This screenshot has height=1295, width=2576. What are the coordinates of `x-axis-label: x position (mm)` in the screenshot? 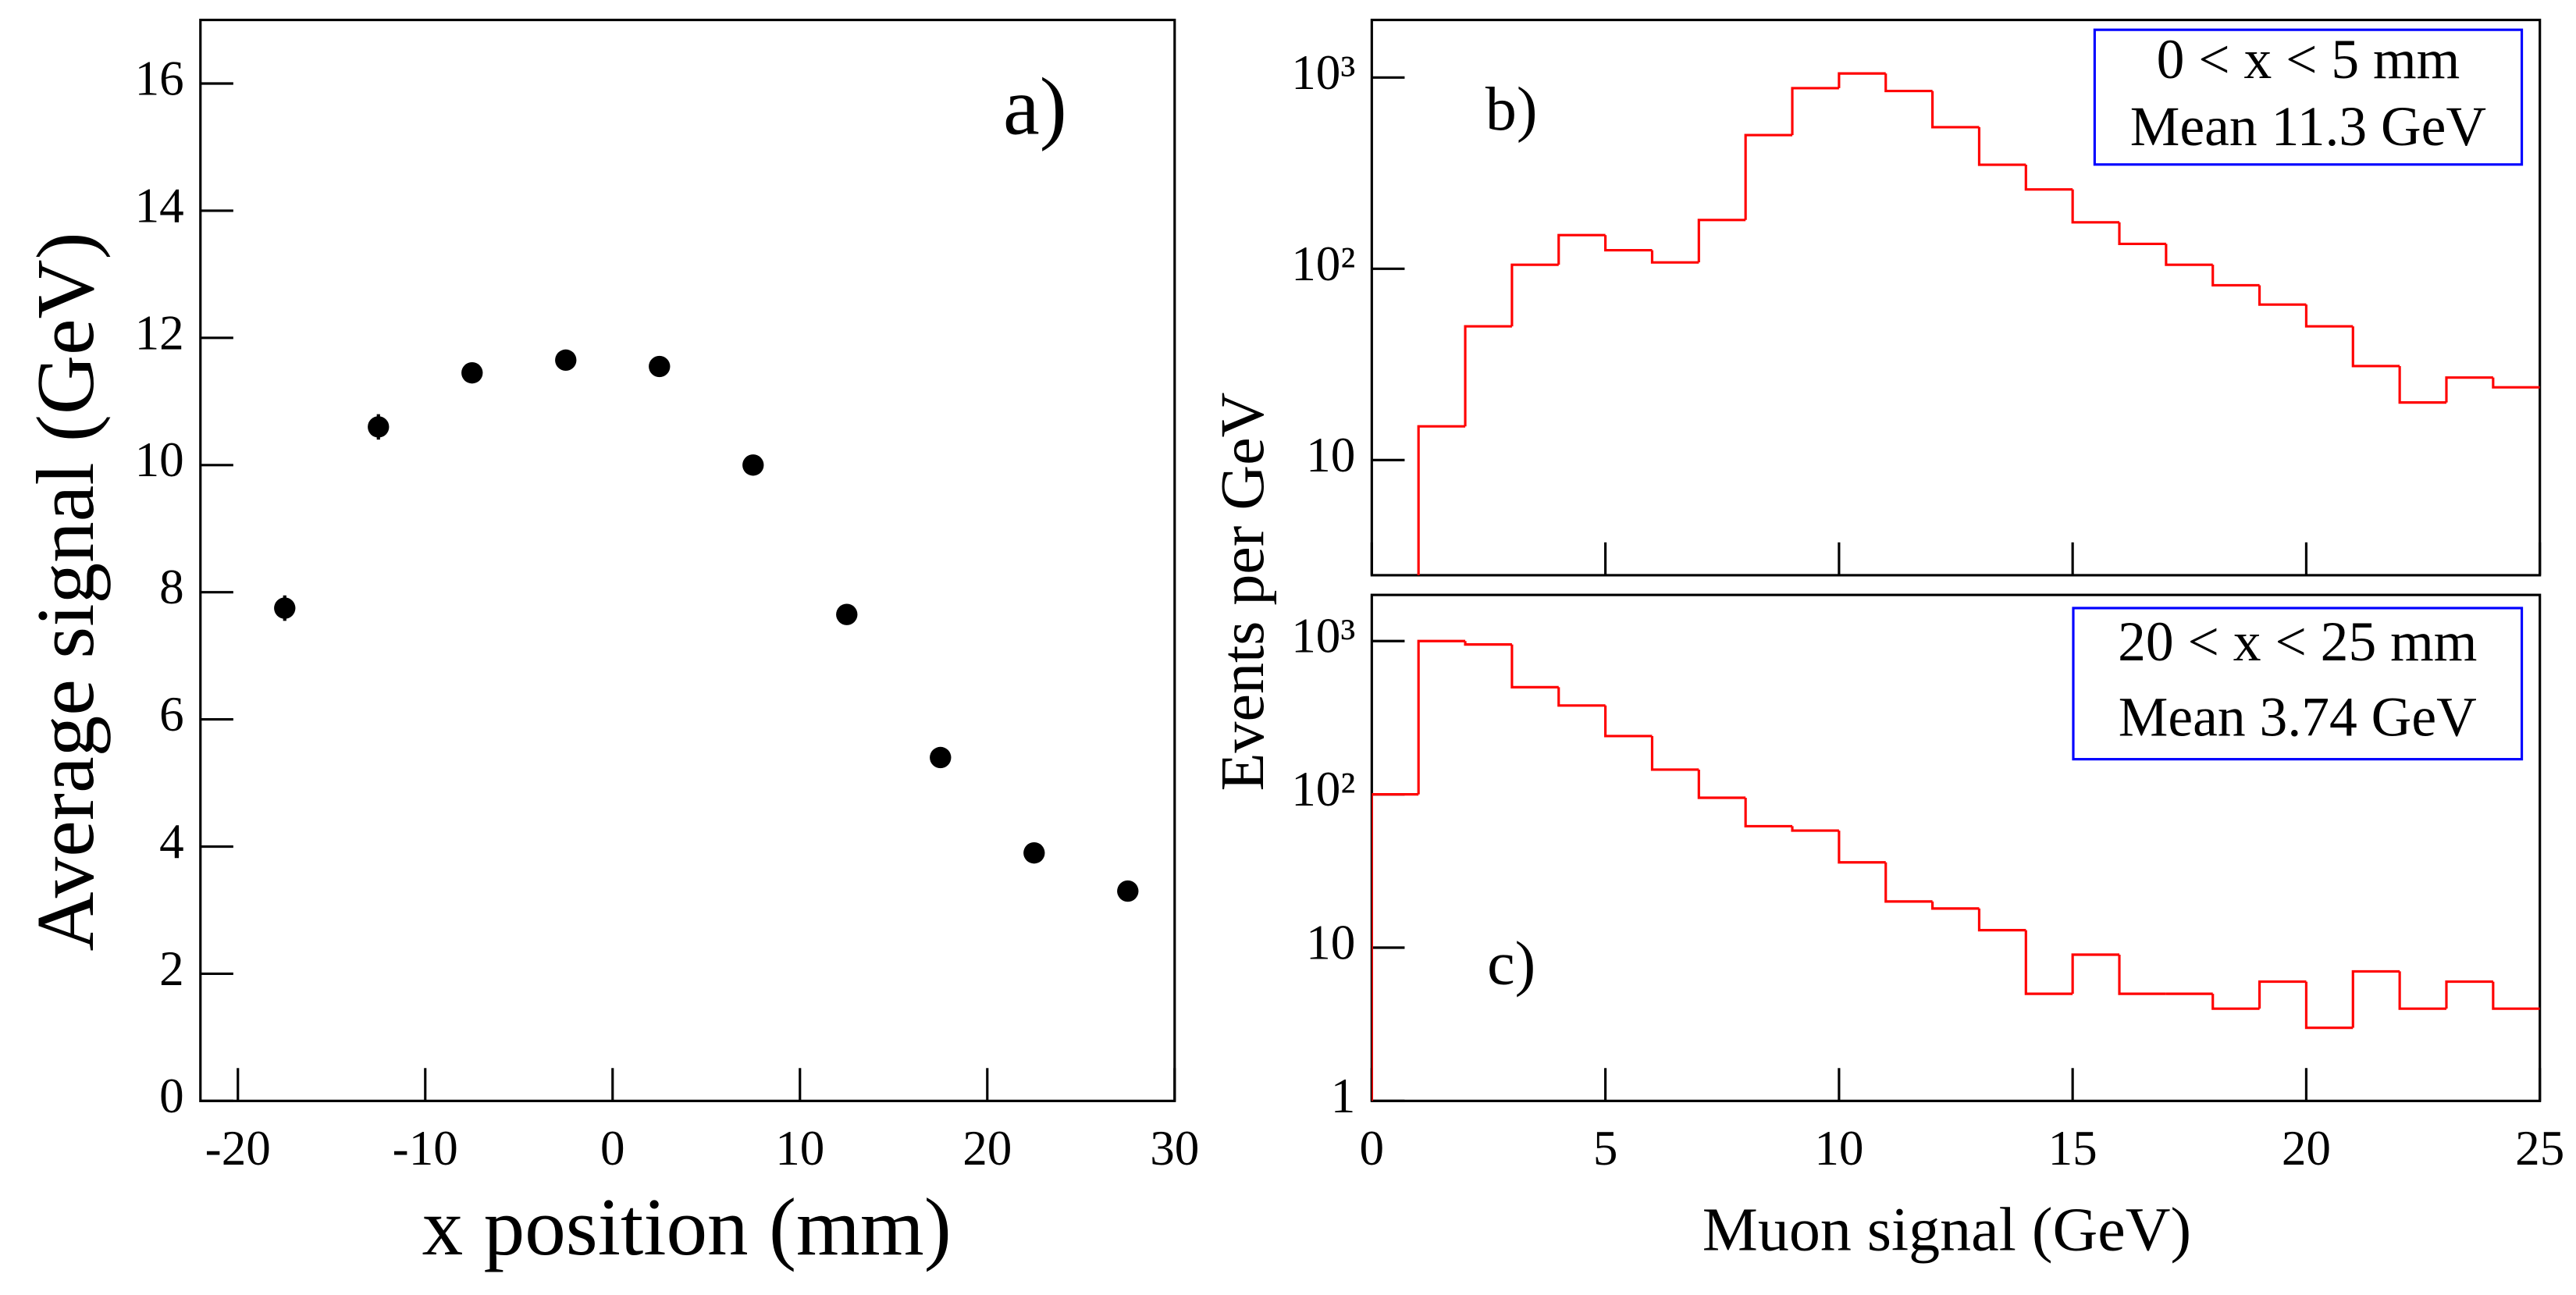 It's located at (687, 1226).